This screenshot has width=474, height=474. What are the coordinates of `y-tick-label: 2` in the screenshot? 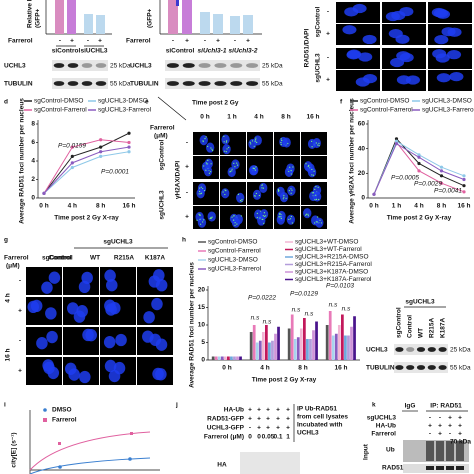 It's located at (33, 179).